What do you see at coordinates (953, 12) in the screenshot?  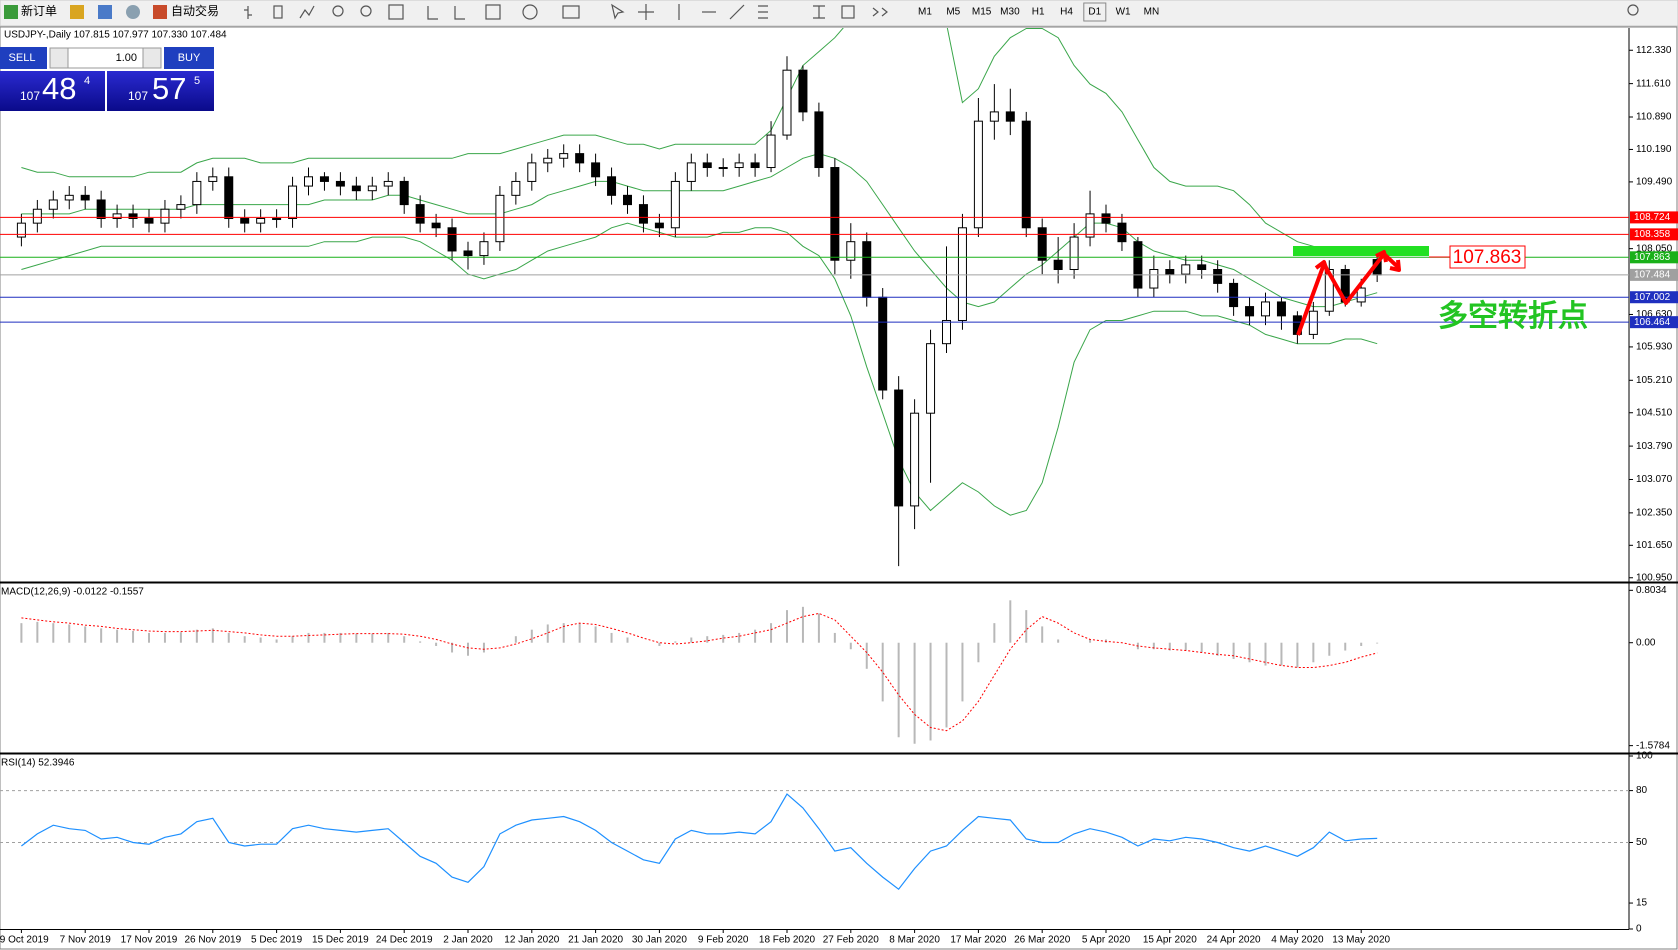 I see `timeframe-button: M5` at bounding box center [953, 12].